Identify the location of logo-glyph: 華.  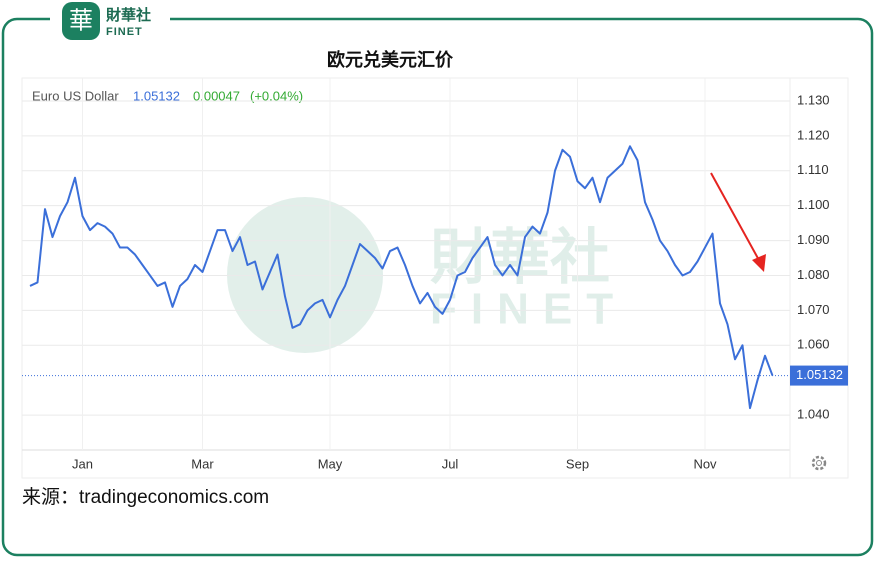
(81, 21).